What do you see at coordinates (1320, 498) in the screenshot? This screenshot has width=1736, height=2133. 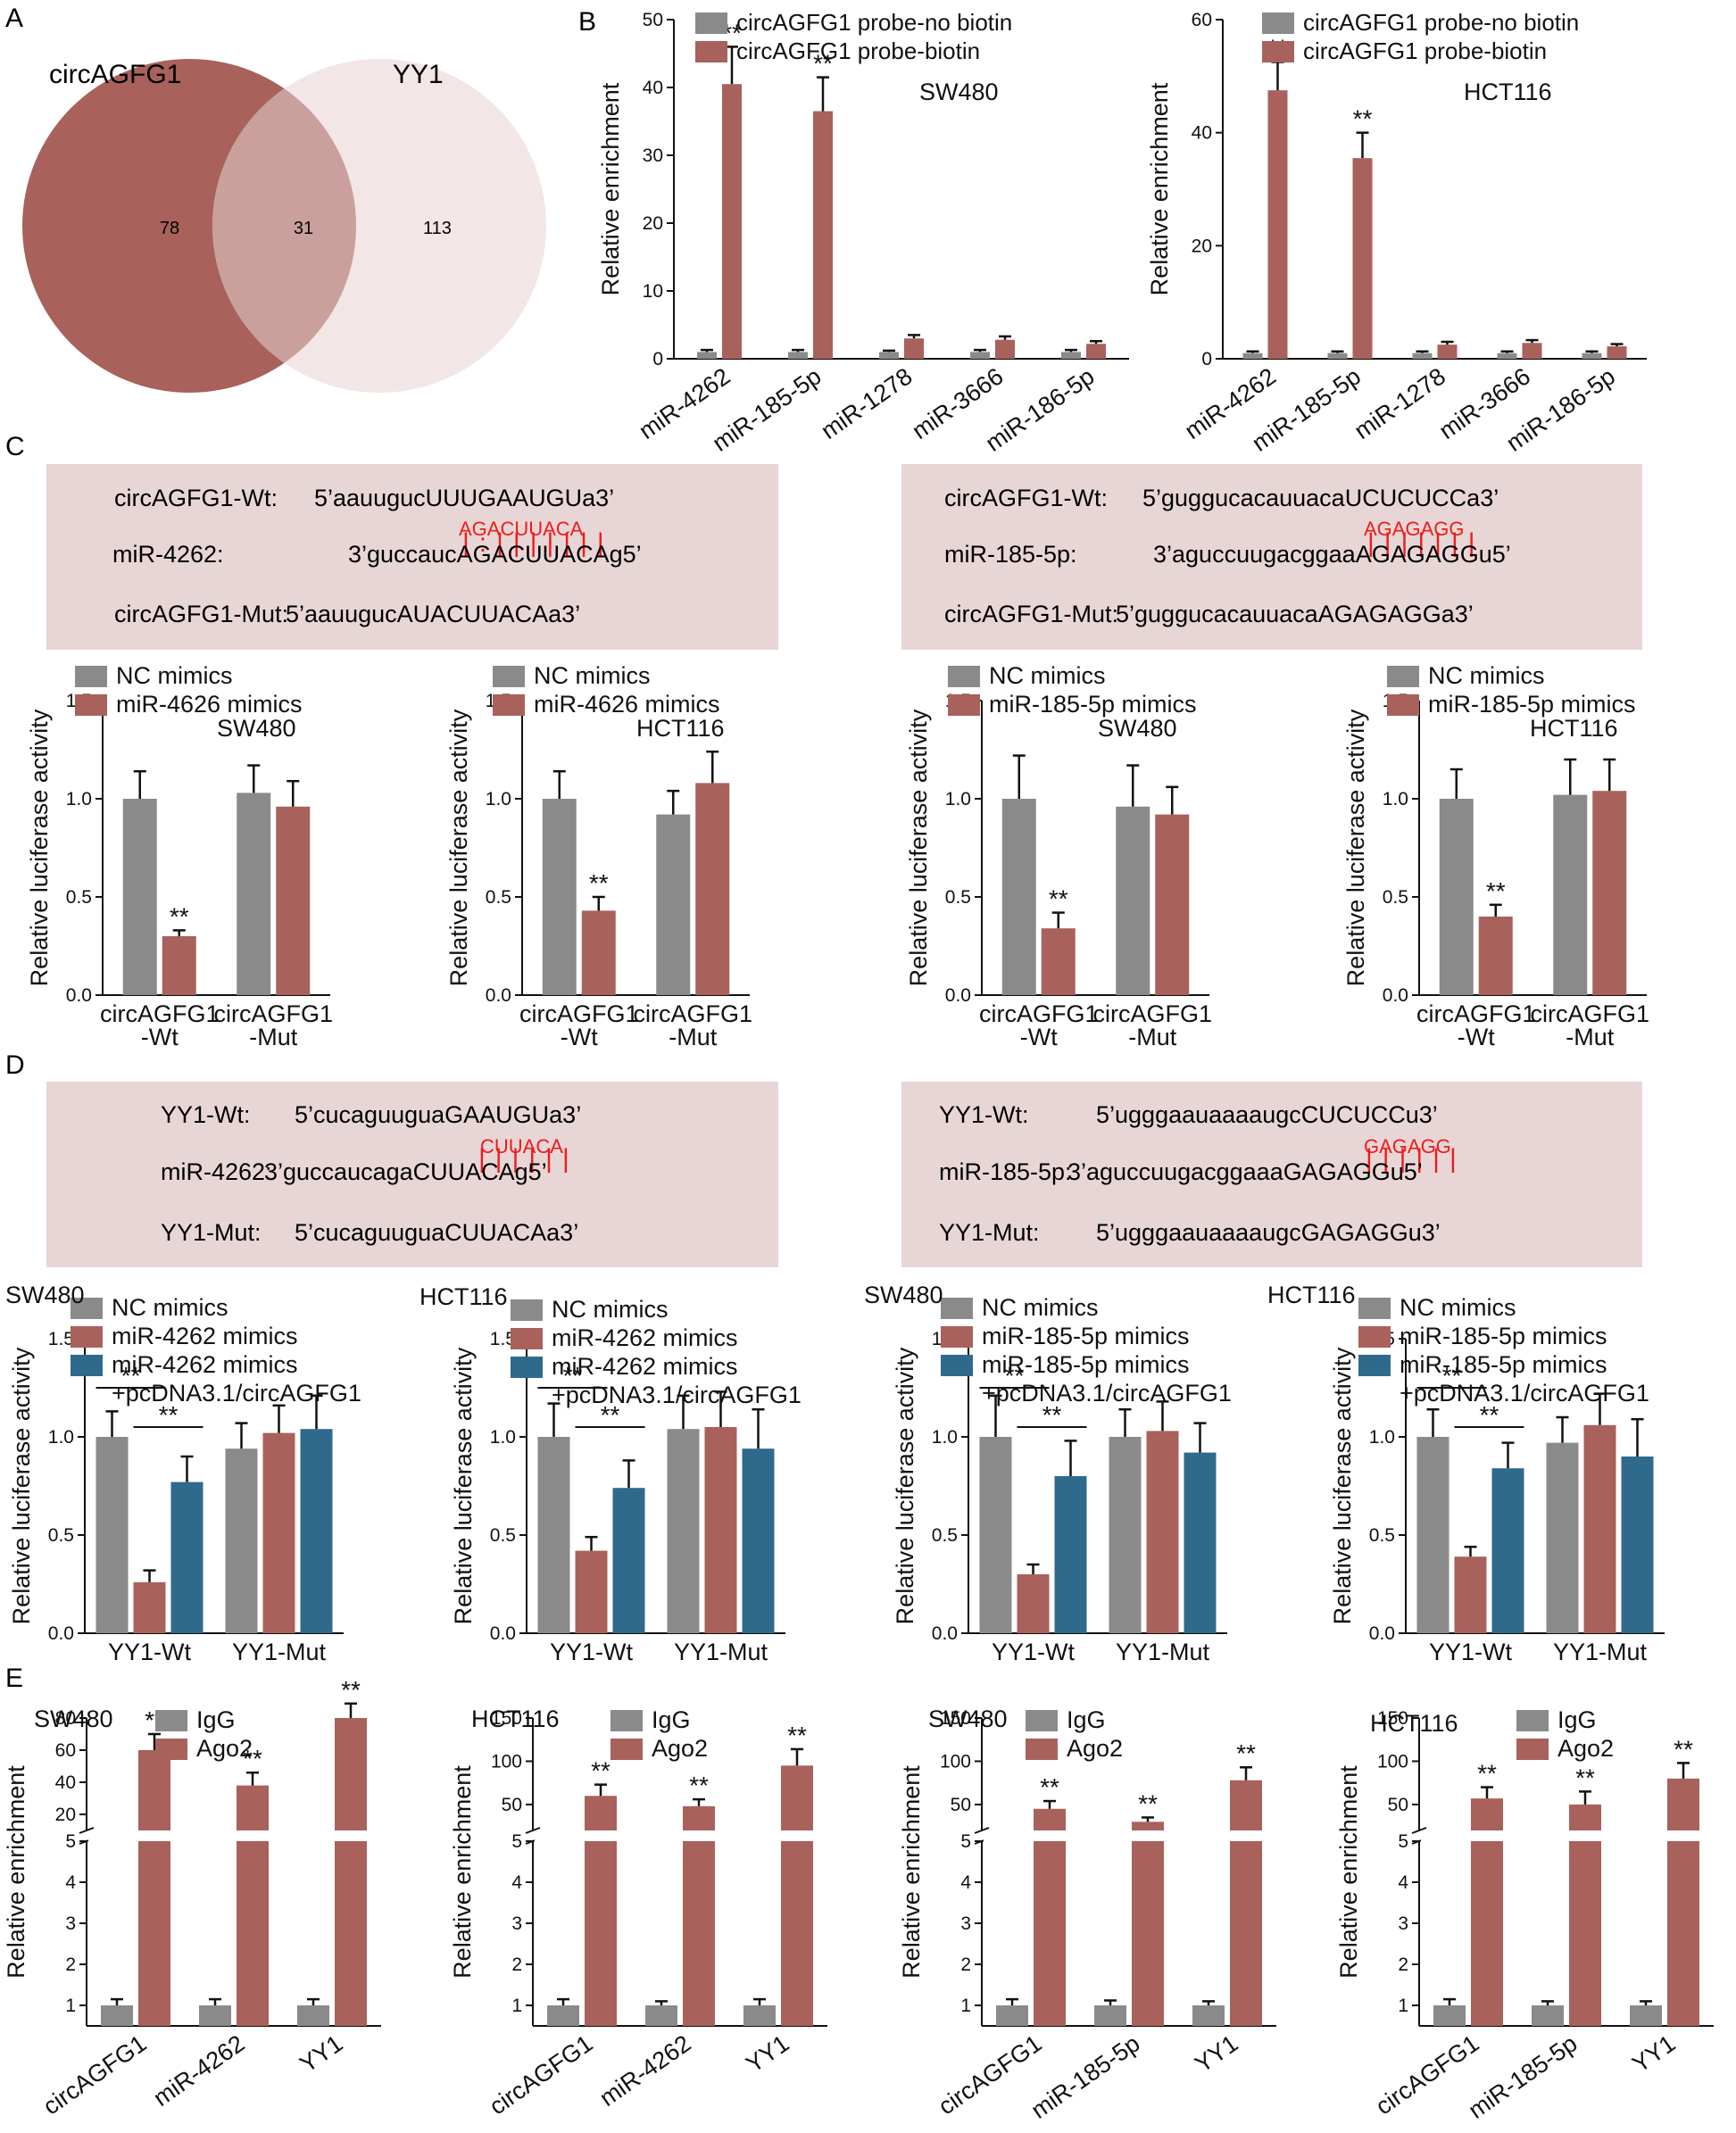 I see `seq-line-1: 5’guggucacauuacaUCUCUCCa3’` at bounding box center [1320, 498].